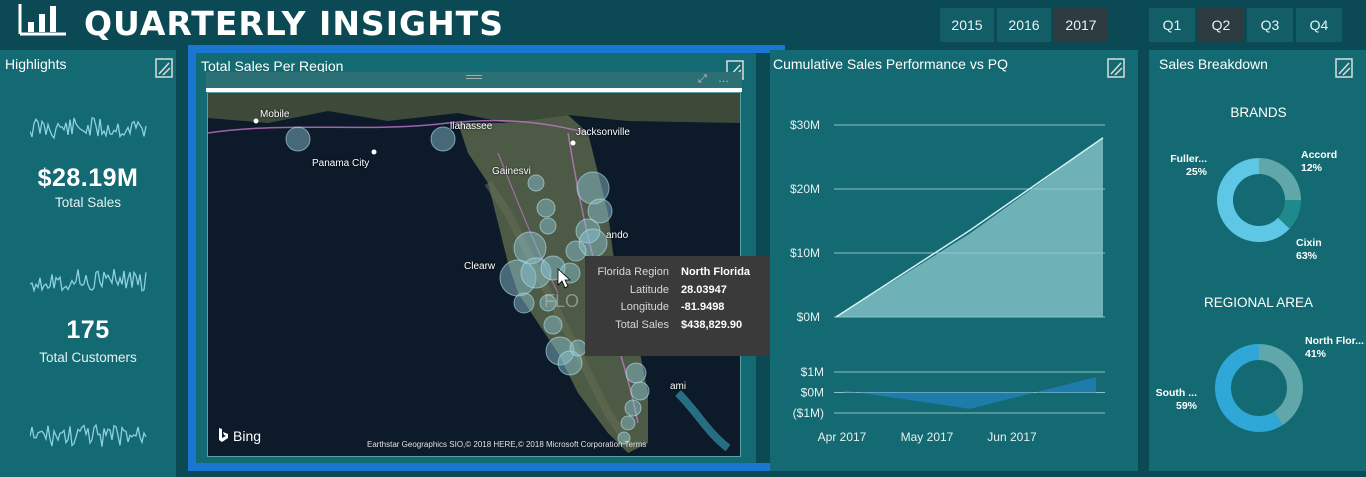 This screenshot has width=1366, height=477. Describe the element at coordinates (1012, 437) in the screenshot. I see `x-tick-label: Jun 2017` at that location.